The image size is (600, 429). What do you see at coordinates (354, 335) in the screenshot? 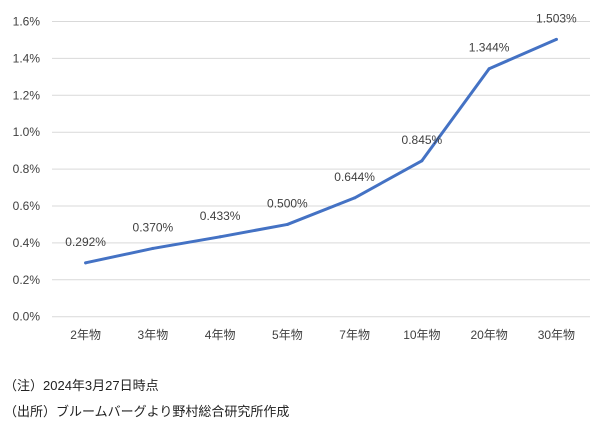
I see `x-tick-label: 7年物` at bounding box center [354, 335].